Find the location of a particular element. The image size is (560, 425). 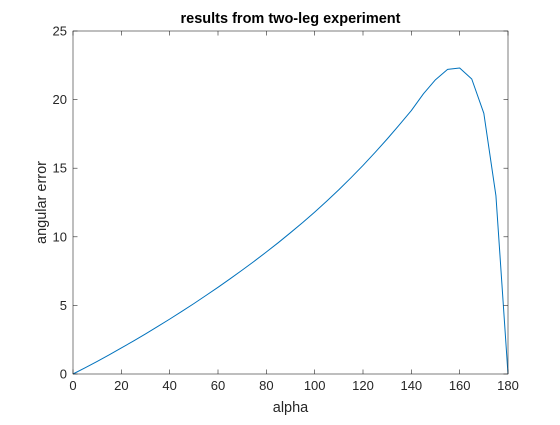

x-axis-label: alpha is located at coordinates (291, 408).